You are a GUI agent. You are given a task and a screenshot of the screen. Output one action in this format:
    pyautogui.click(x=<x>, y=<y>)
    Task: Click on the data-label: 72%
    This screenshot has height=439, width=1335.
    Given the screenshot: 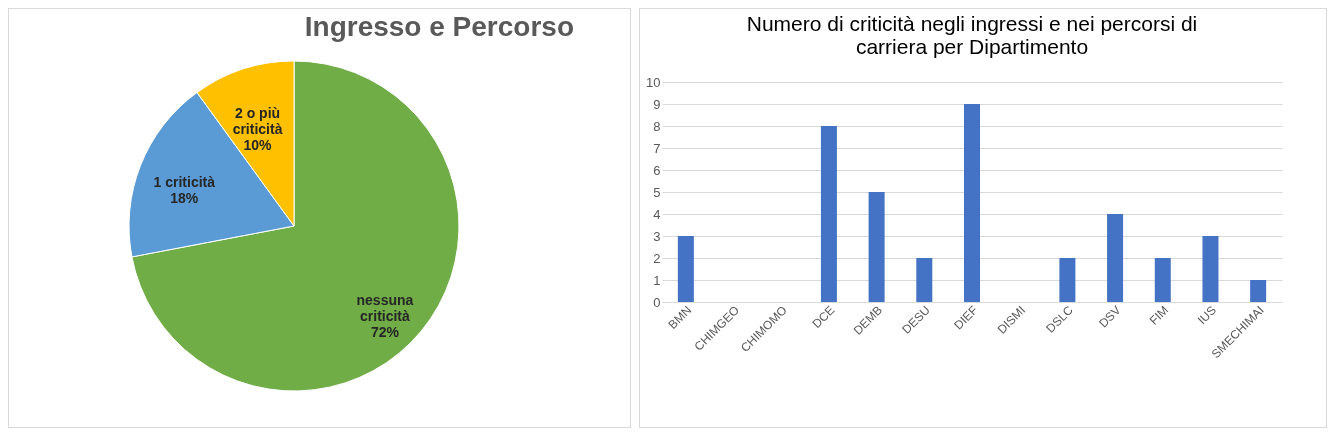 What is the action you would take?
    pyautogui.click(x=385, y=332)
    